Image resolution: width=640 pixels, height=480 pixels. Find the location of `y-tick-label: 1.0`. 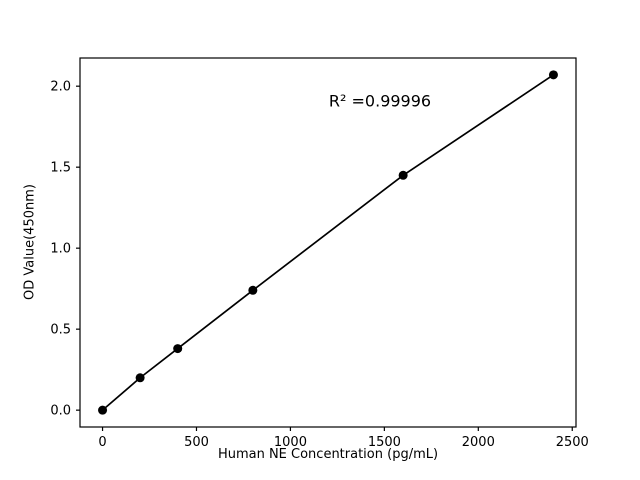

y-tick-label: 1.0 is located at coordinates (60, 249).